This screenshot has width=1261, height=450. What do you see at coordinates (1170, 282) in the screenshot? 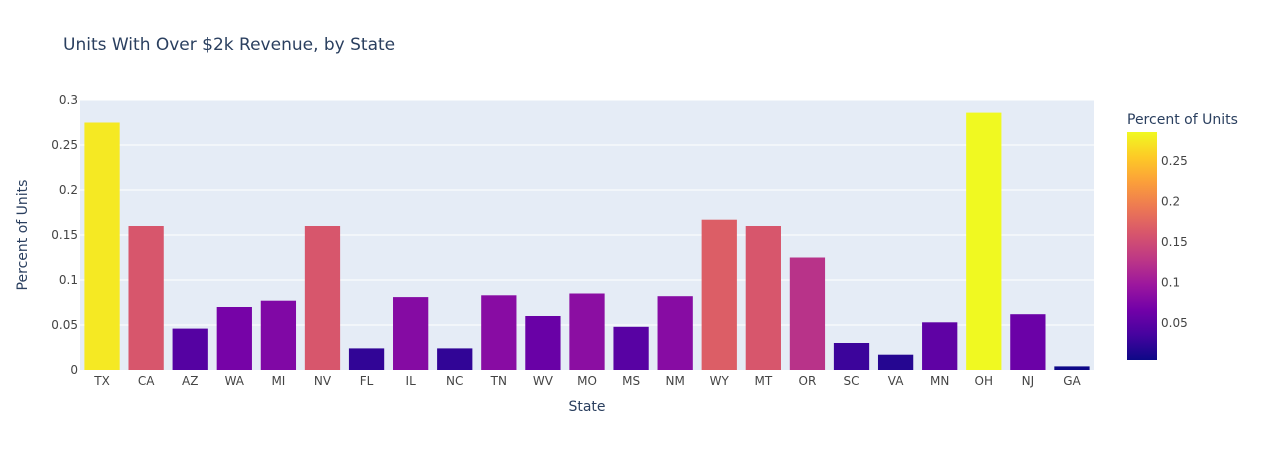
I see `colorbar-tick-label: 0.1` at bounding box center [1170, 282].